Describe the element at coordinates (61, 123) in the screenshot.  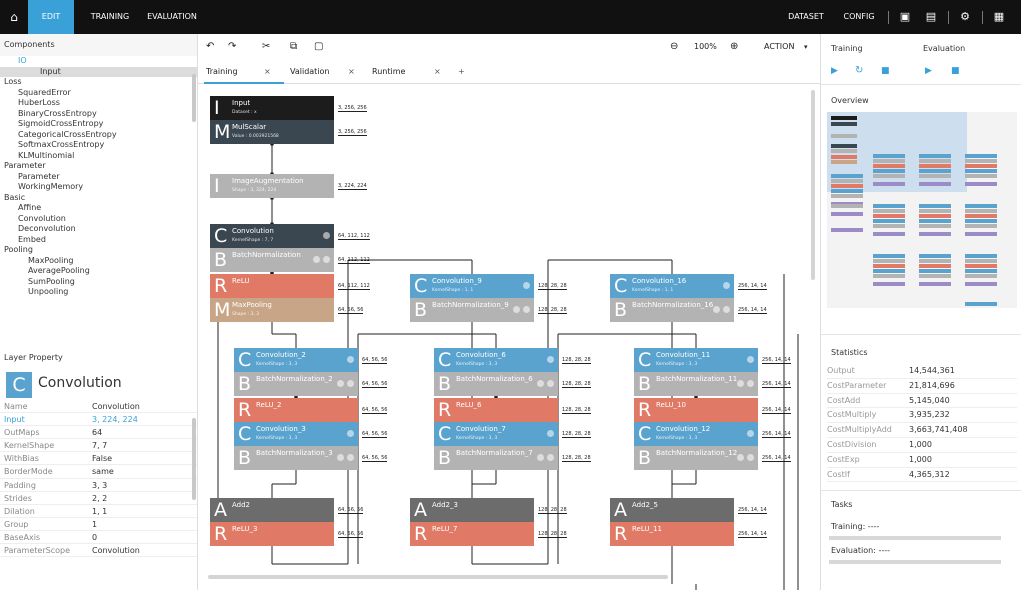
I see `component-sigmoidcrossentropy: SigmoidCrossEntropy` at that location.